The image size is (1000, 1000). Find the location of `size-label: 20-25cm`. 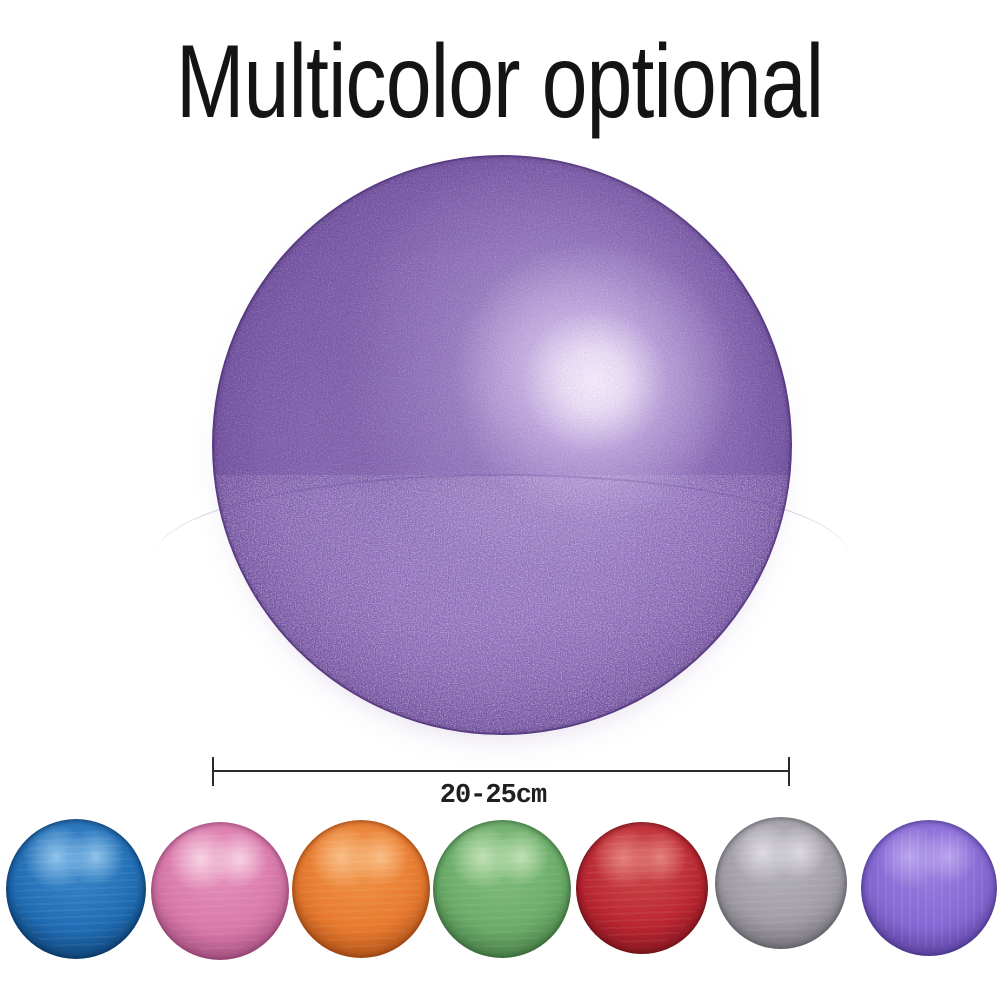

size-label: 20-25cm is located at coordinates (493, 796).